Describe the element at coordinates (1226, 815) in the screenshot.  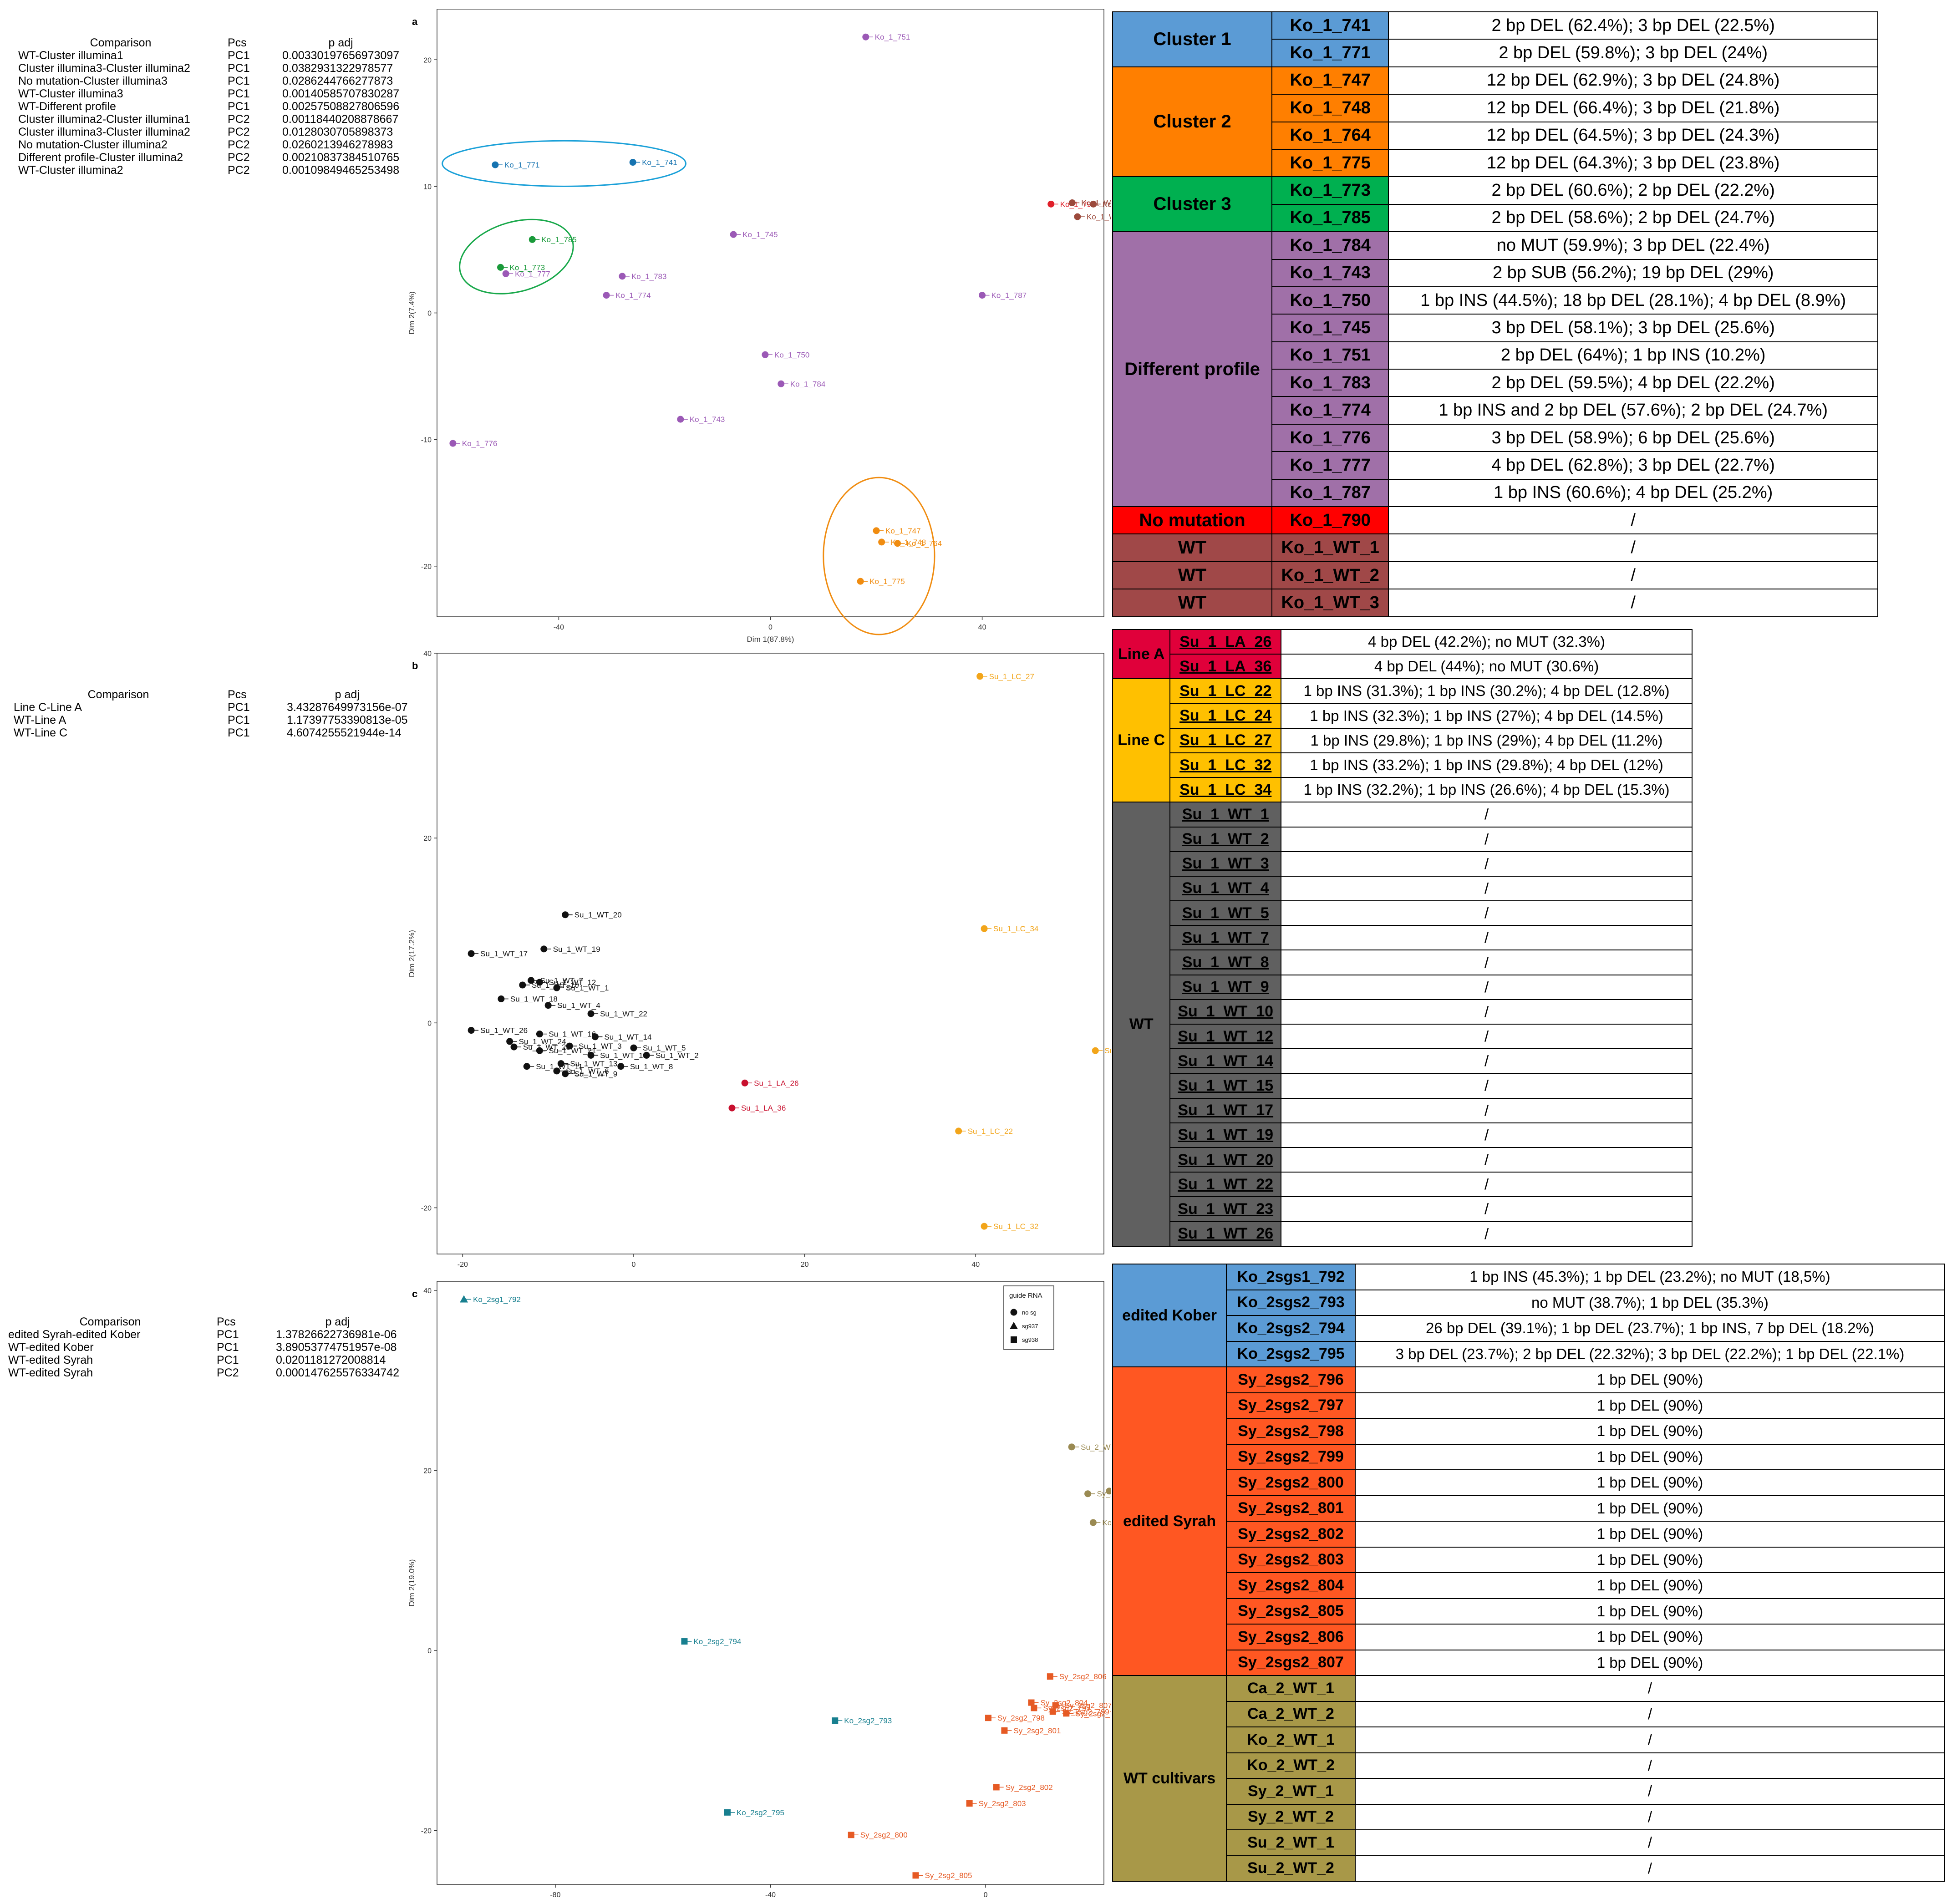
I see `sample-id: Su_1_WT_1` at that location.